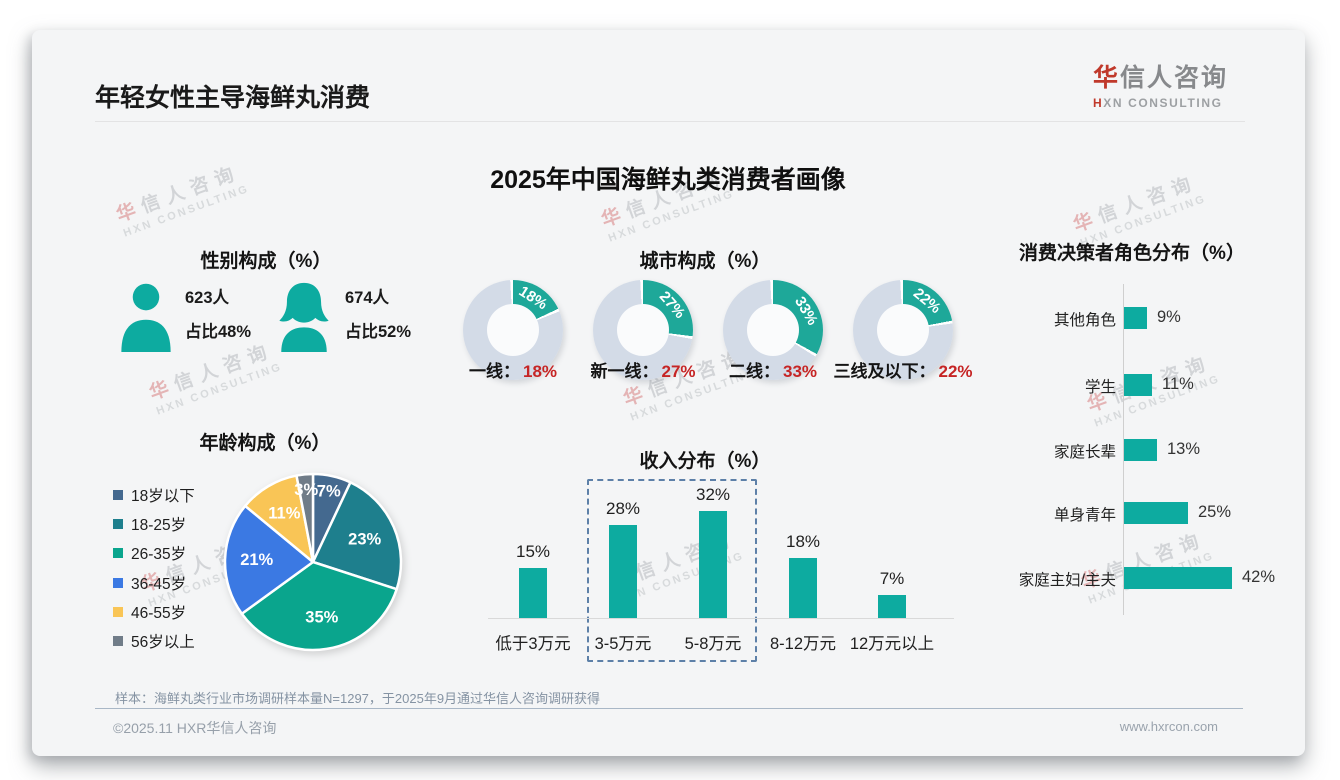  I want to click on donut-caption: 一线： 18%, so click(513, 371).